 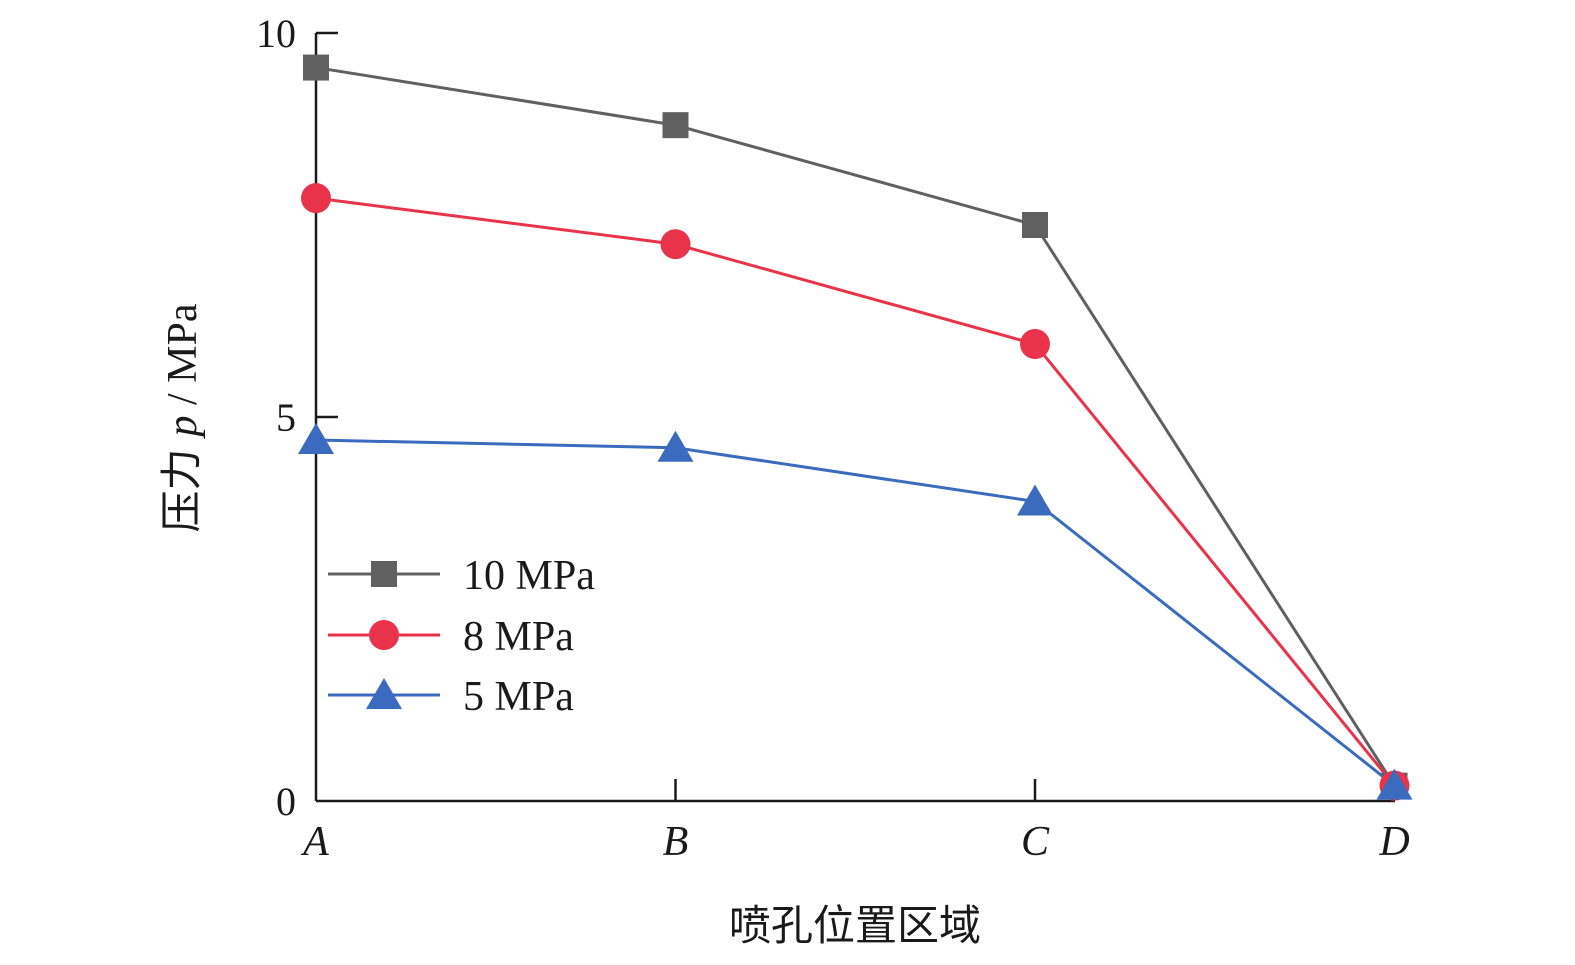 What do you see at coordinates (276, 33) in the screenshot?
I see `y-tick-label-10: 10` at bounding box center [276, 33].